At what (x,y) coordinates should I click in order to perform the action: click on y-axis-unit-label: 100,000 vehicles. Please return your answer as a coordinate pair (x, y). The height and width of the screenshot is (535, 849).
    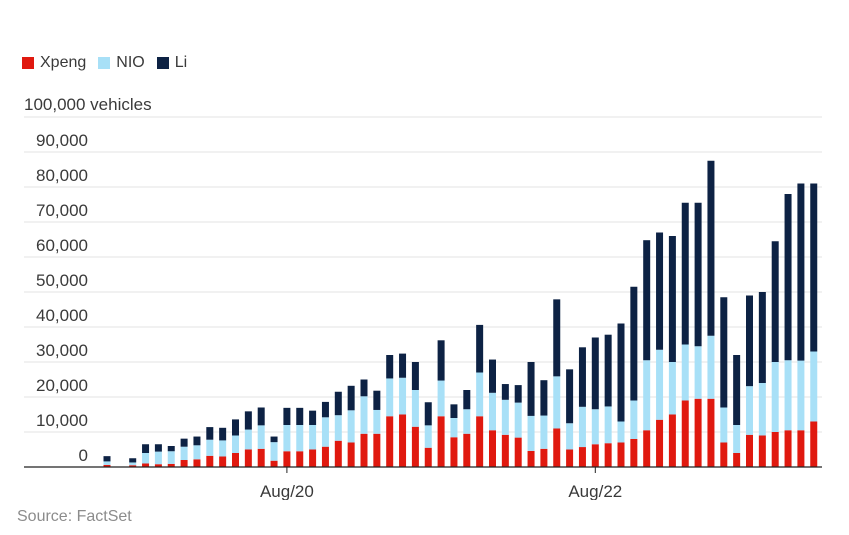
    Looking at the image, I should click on (88, 104).